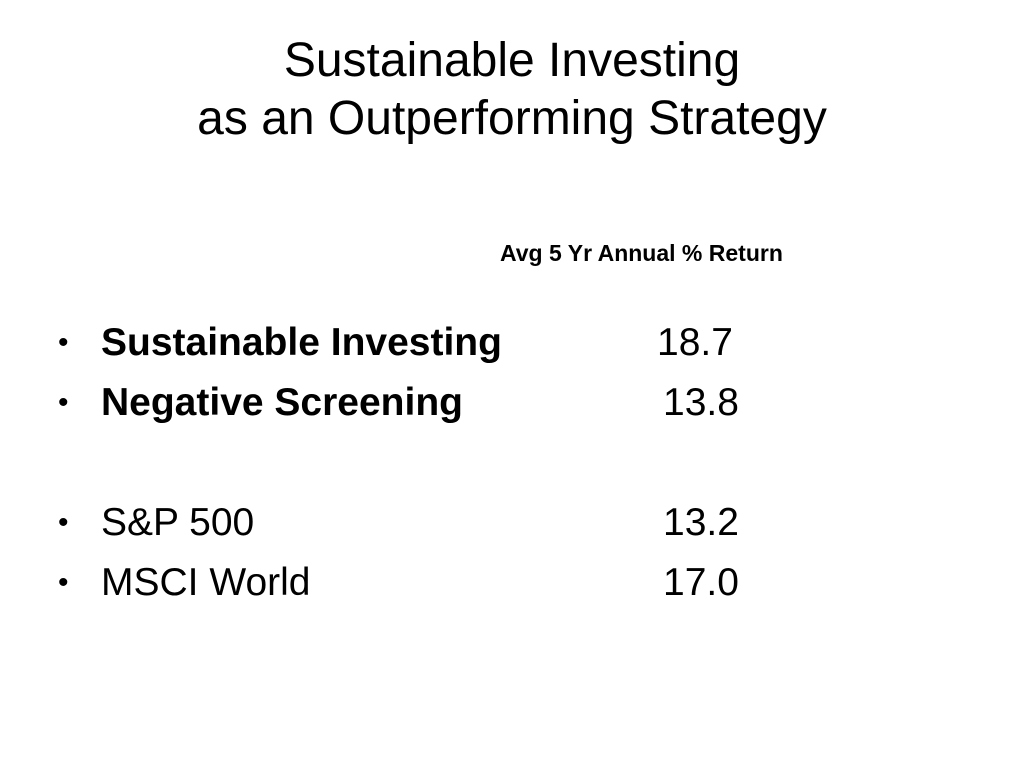 The image size is (1024, 768). What do you see at coordinates (512, 118) in the screenshot?
I see `slide-title-line-2: as an Outperforming Strategy` at bounding box center [512, 118].